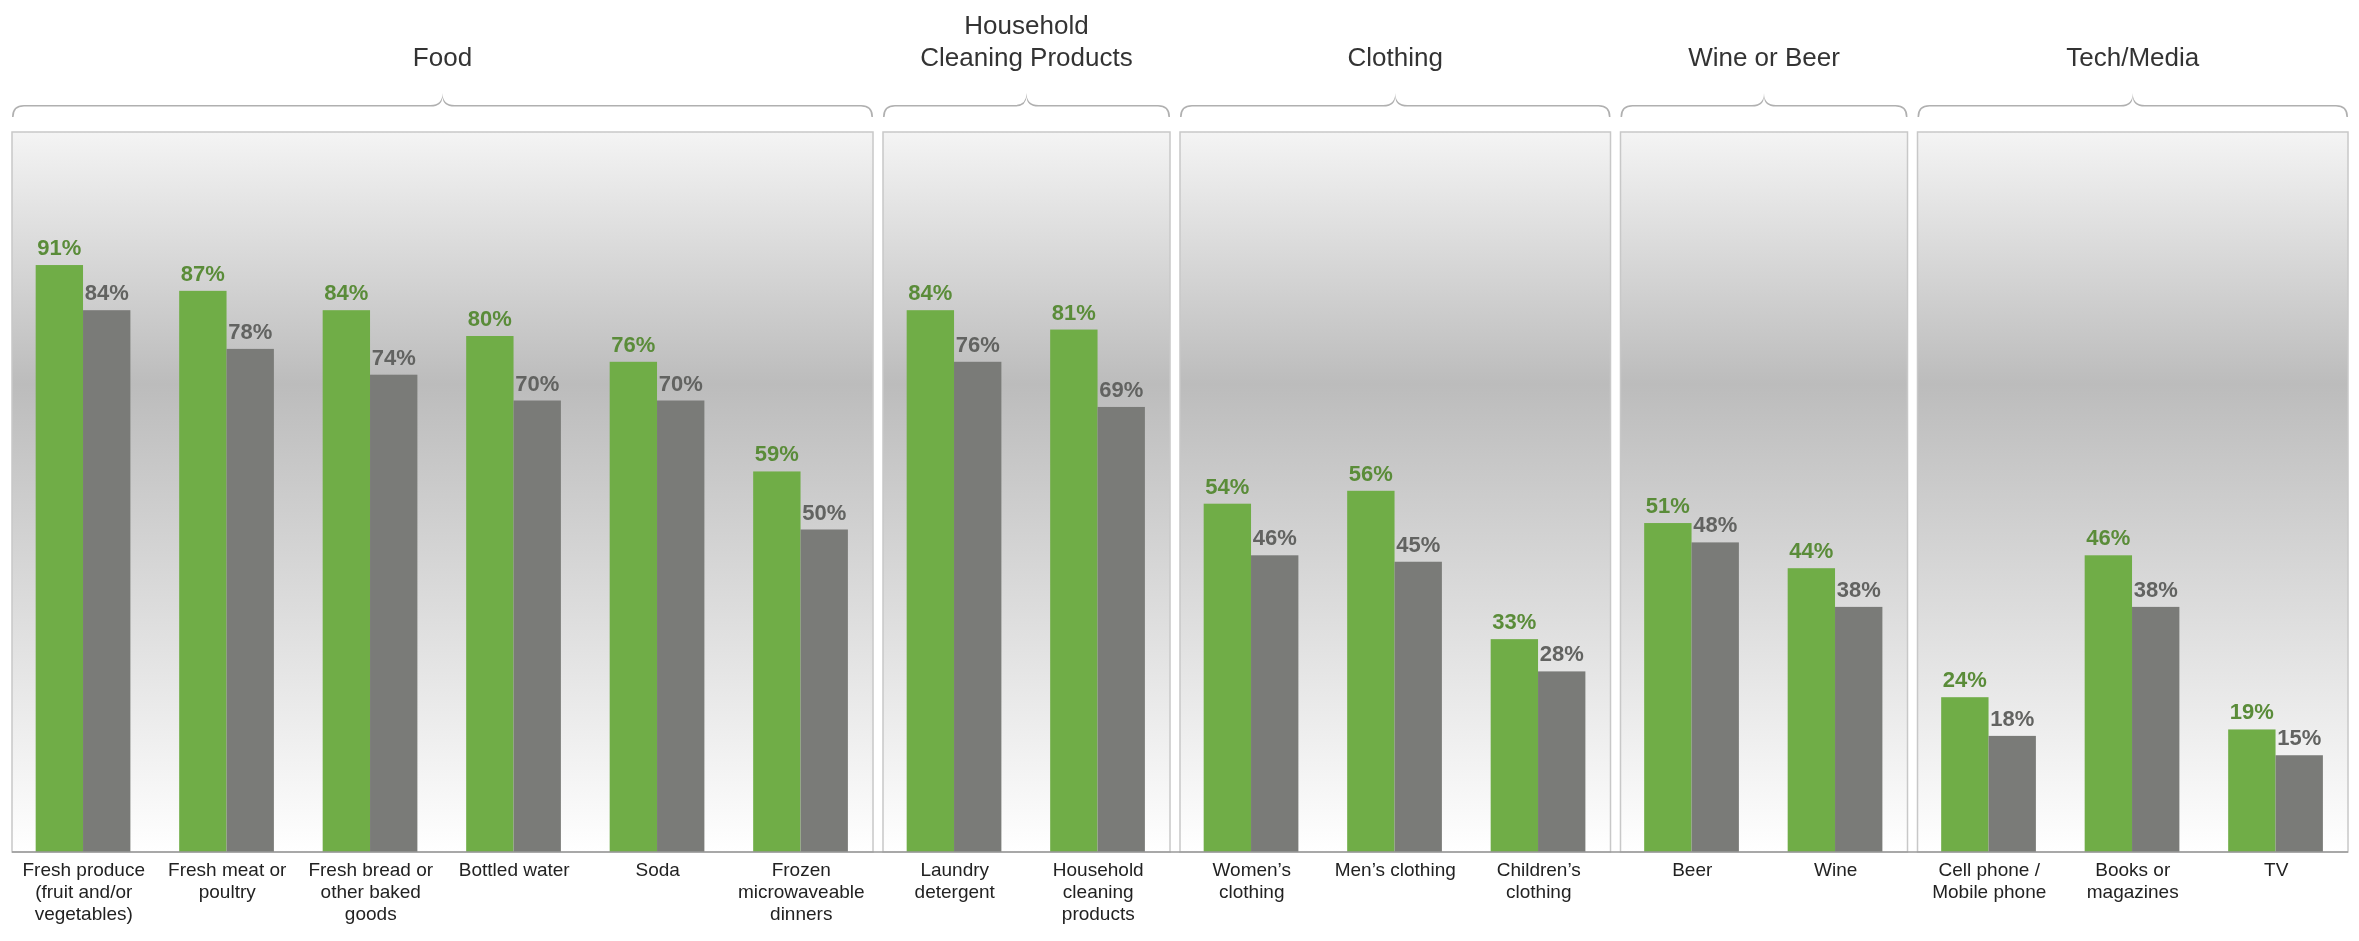  Describe the element at coordinates (1251, 880) in the screenshot. I see `x-tick-label: Women’s clothing` at that location.